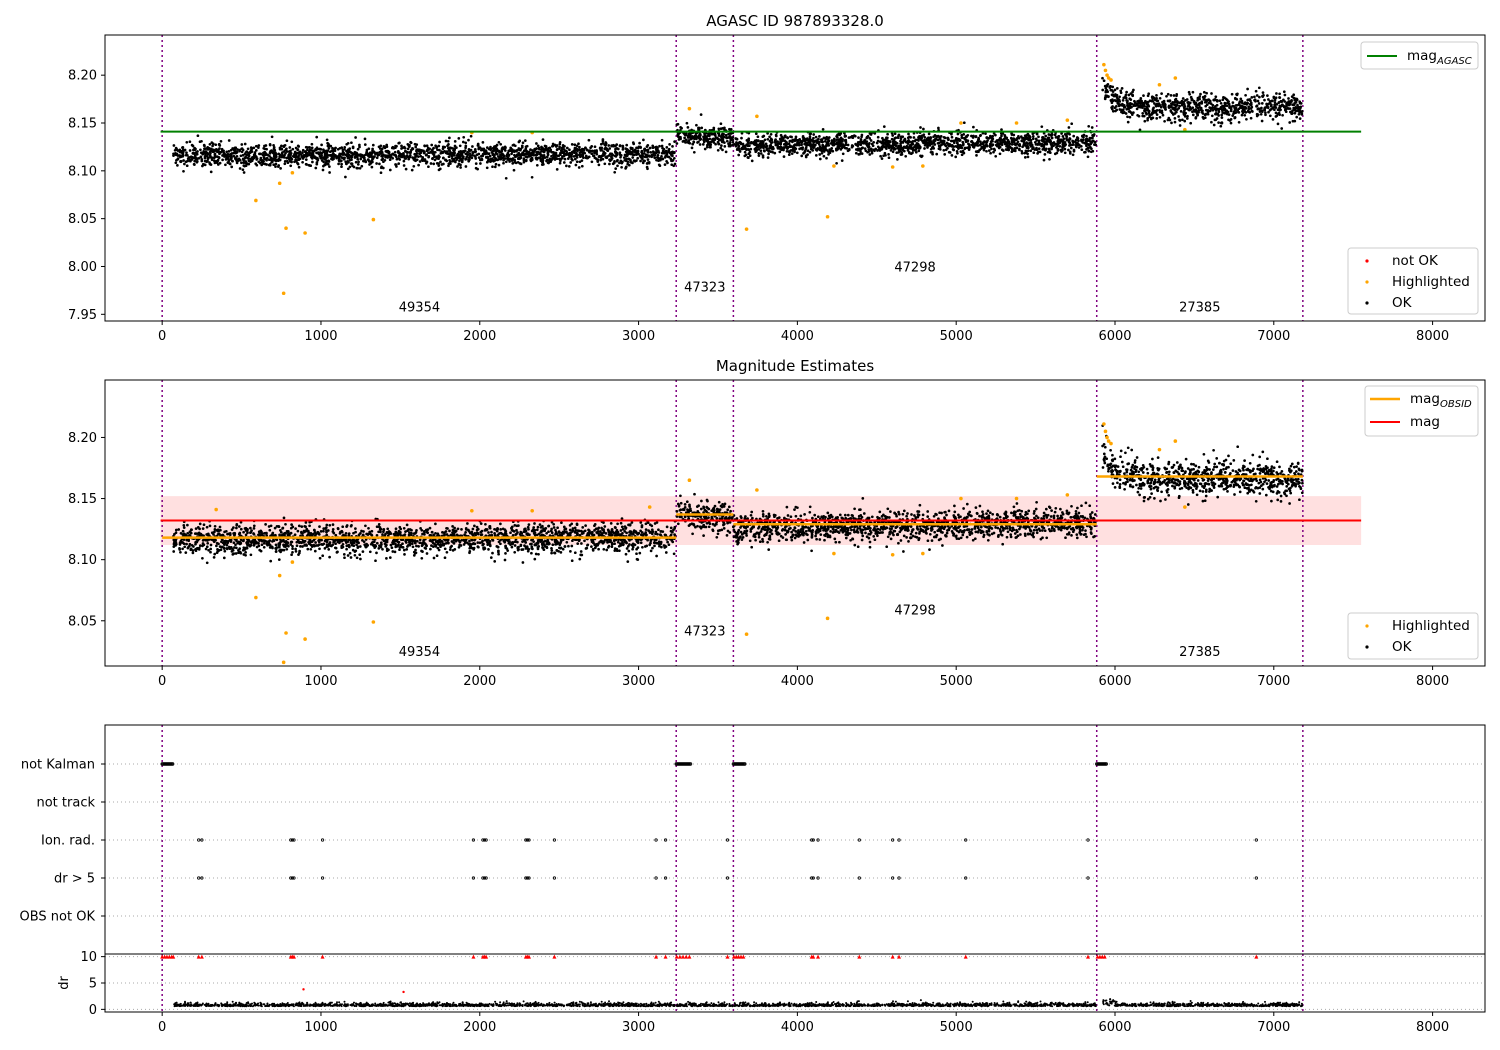 The width and height of the screenshot is (1500, 1050). What do you see at coordinates (1114, 336) in the screenshot?
I see `x-tick-label-0-6: 6000` at bounding box center [1114, 336].